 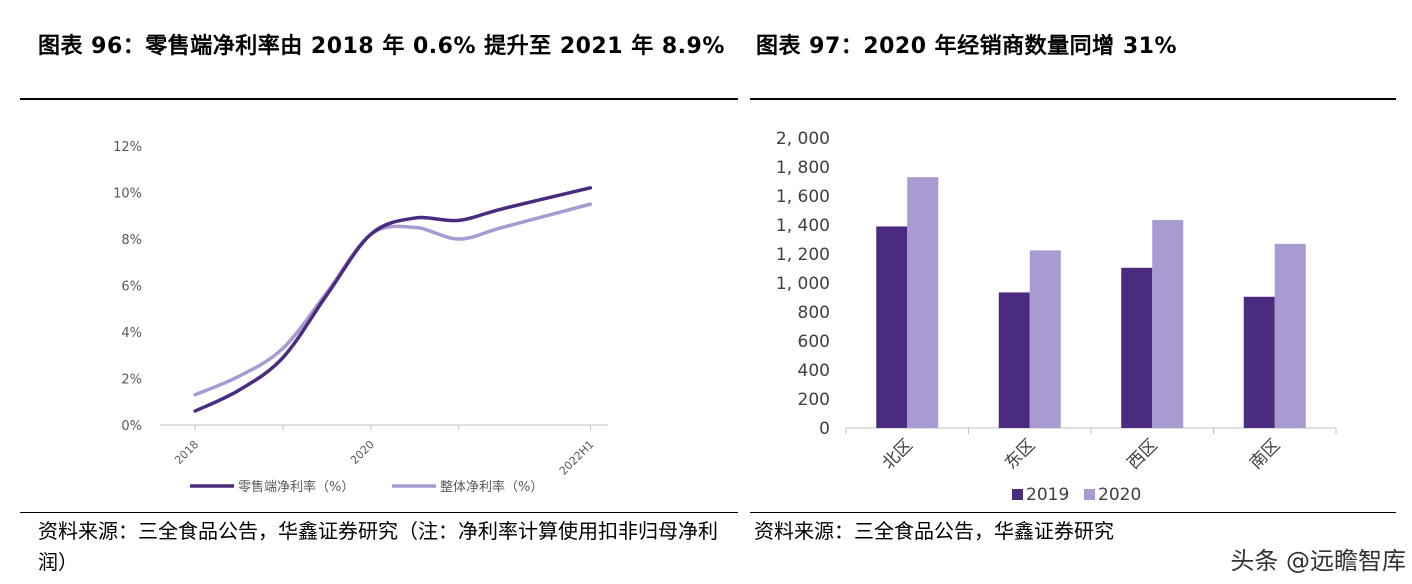 What do you see at coordinates (131, 240) in the screenshot?
I see `y-tick-label: 8%` at bounding box center [131, 240].